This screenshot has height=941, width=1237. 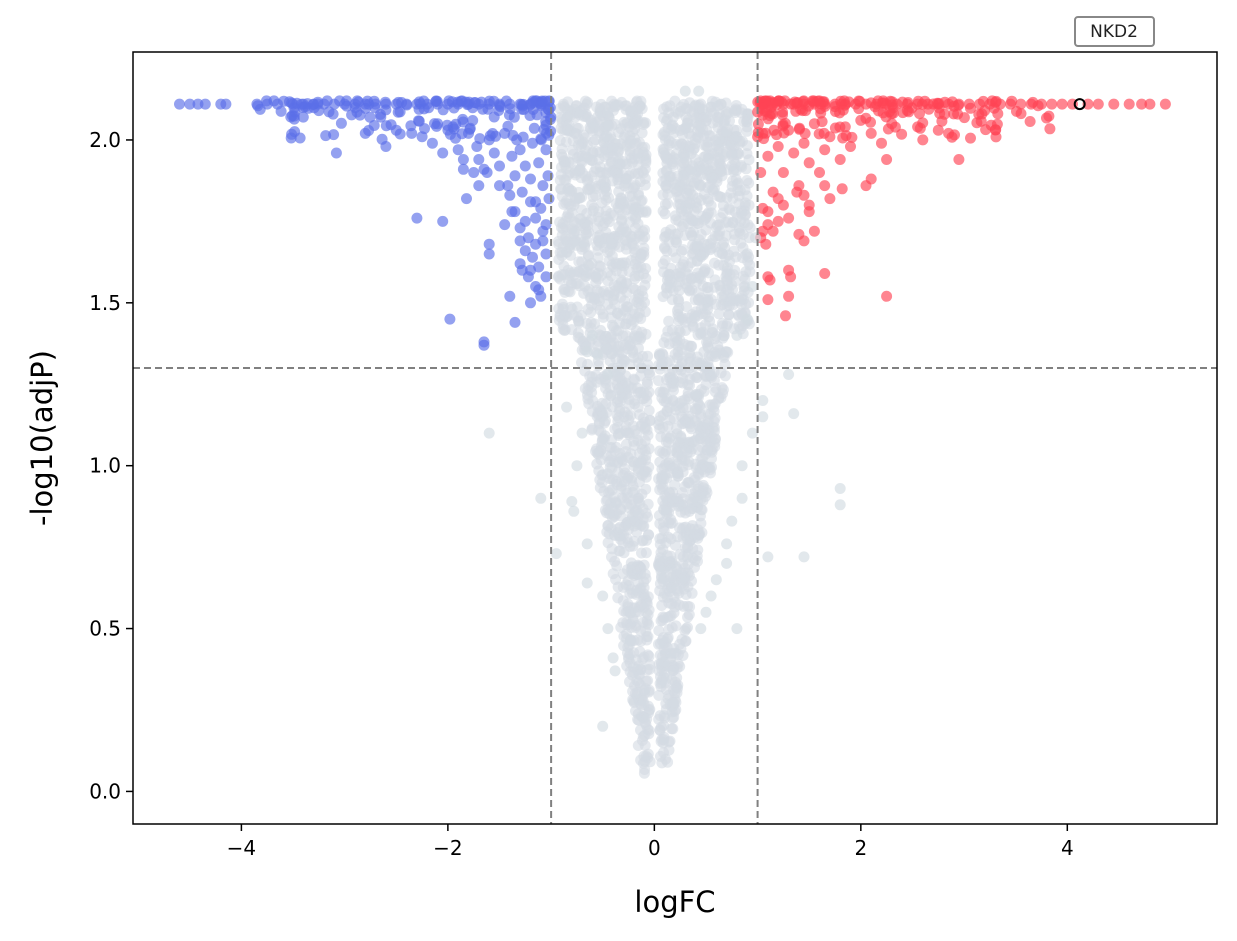 What do you see at coordinates (1067, 848) in the screenshot?
I see `x-tick-label: 4` at bounding box center [1067, 848].